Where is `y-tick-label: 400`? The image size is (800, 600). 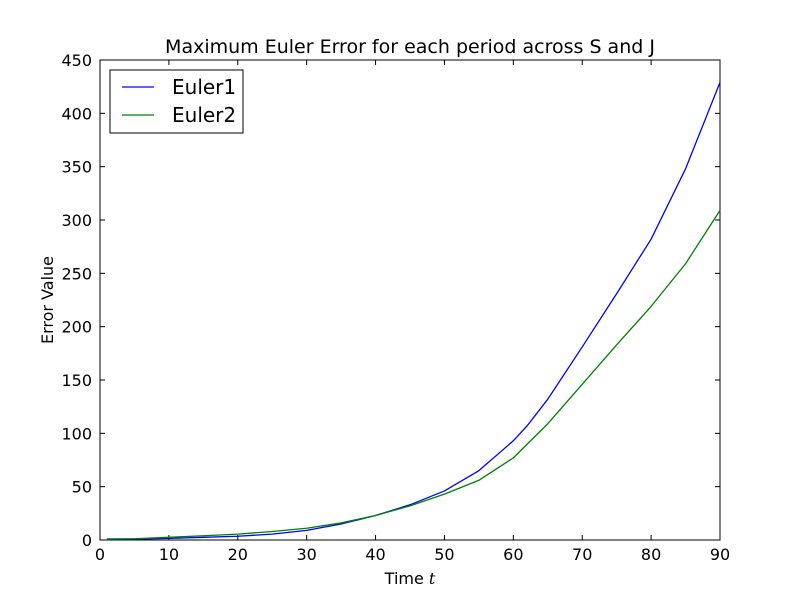 y-tick-label: 400 is located at coordinates (76, 113).